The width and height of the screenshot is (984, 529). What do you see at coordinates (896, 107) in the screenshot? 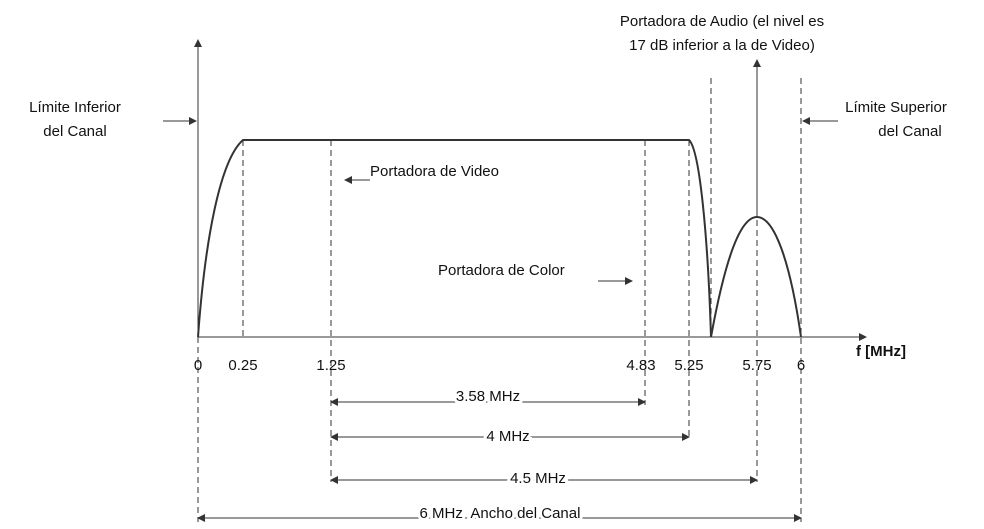
I see `annotation: Límite Superior` at bounding box center [896, 107].